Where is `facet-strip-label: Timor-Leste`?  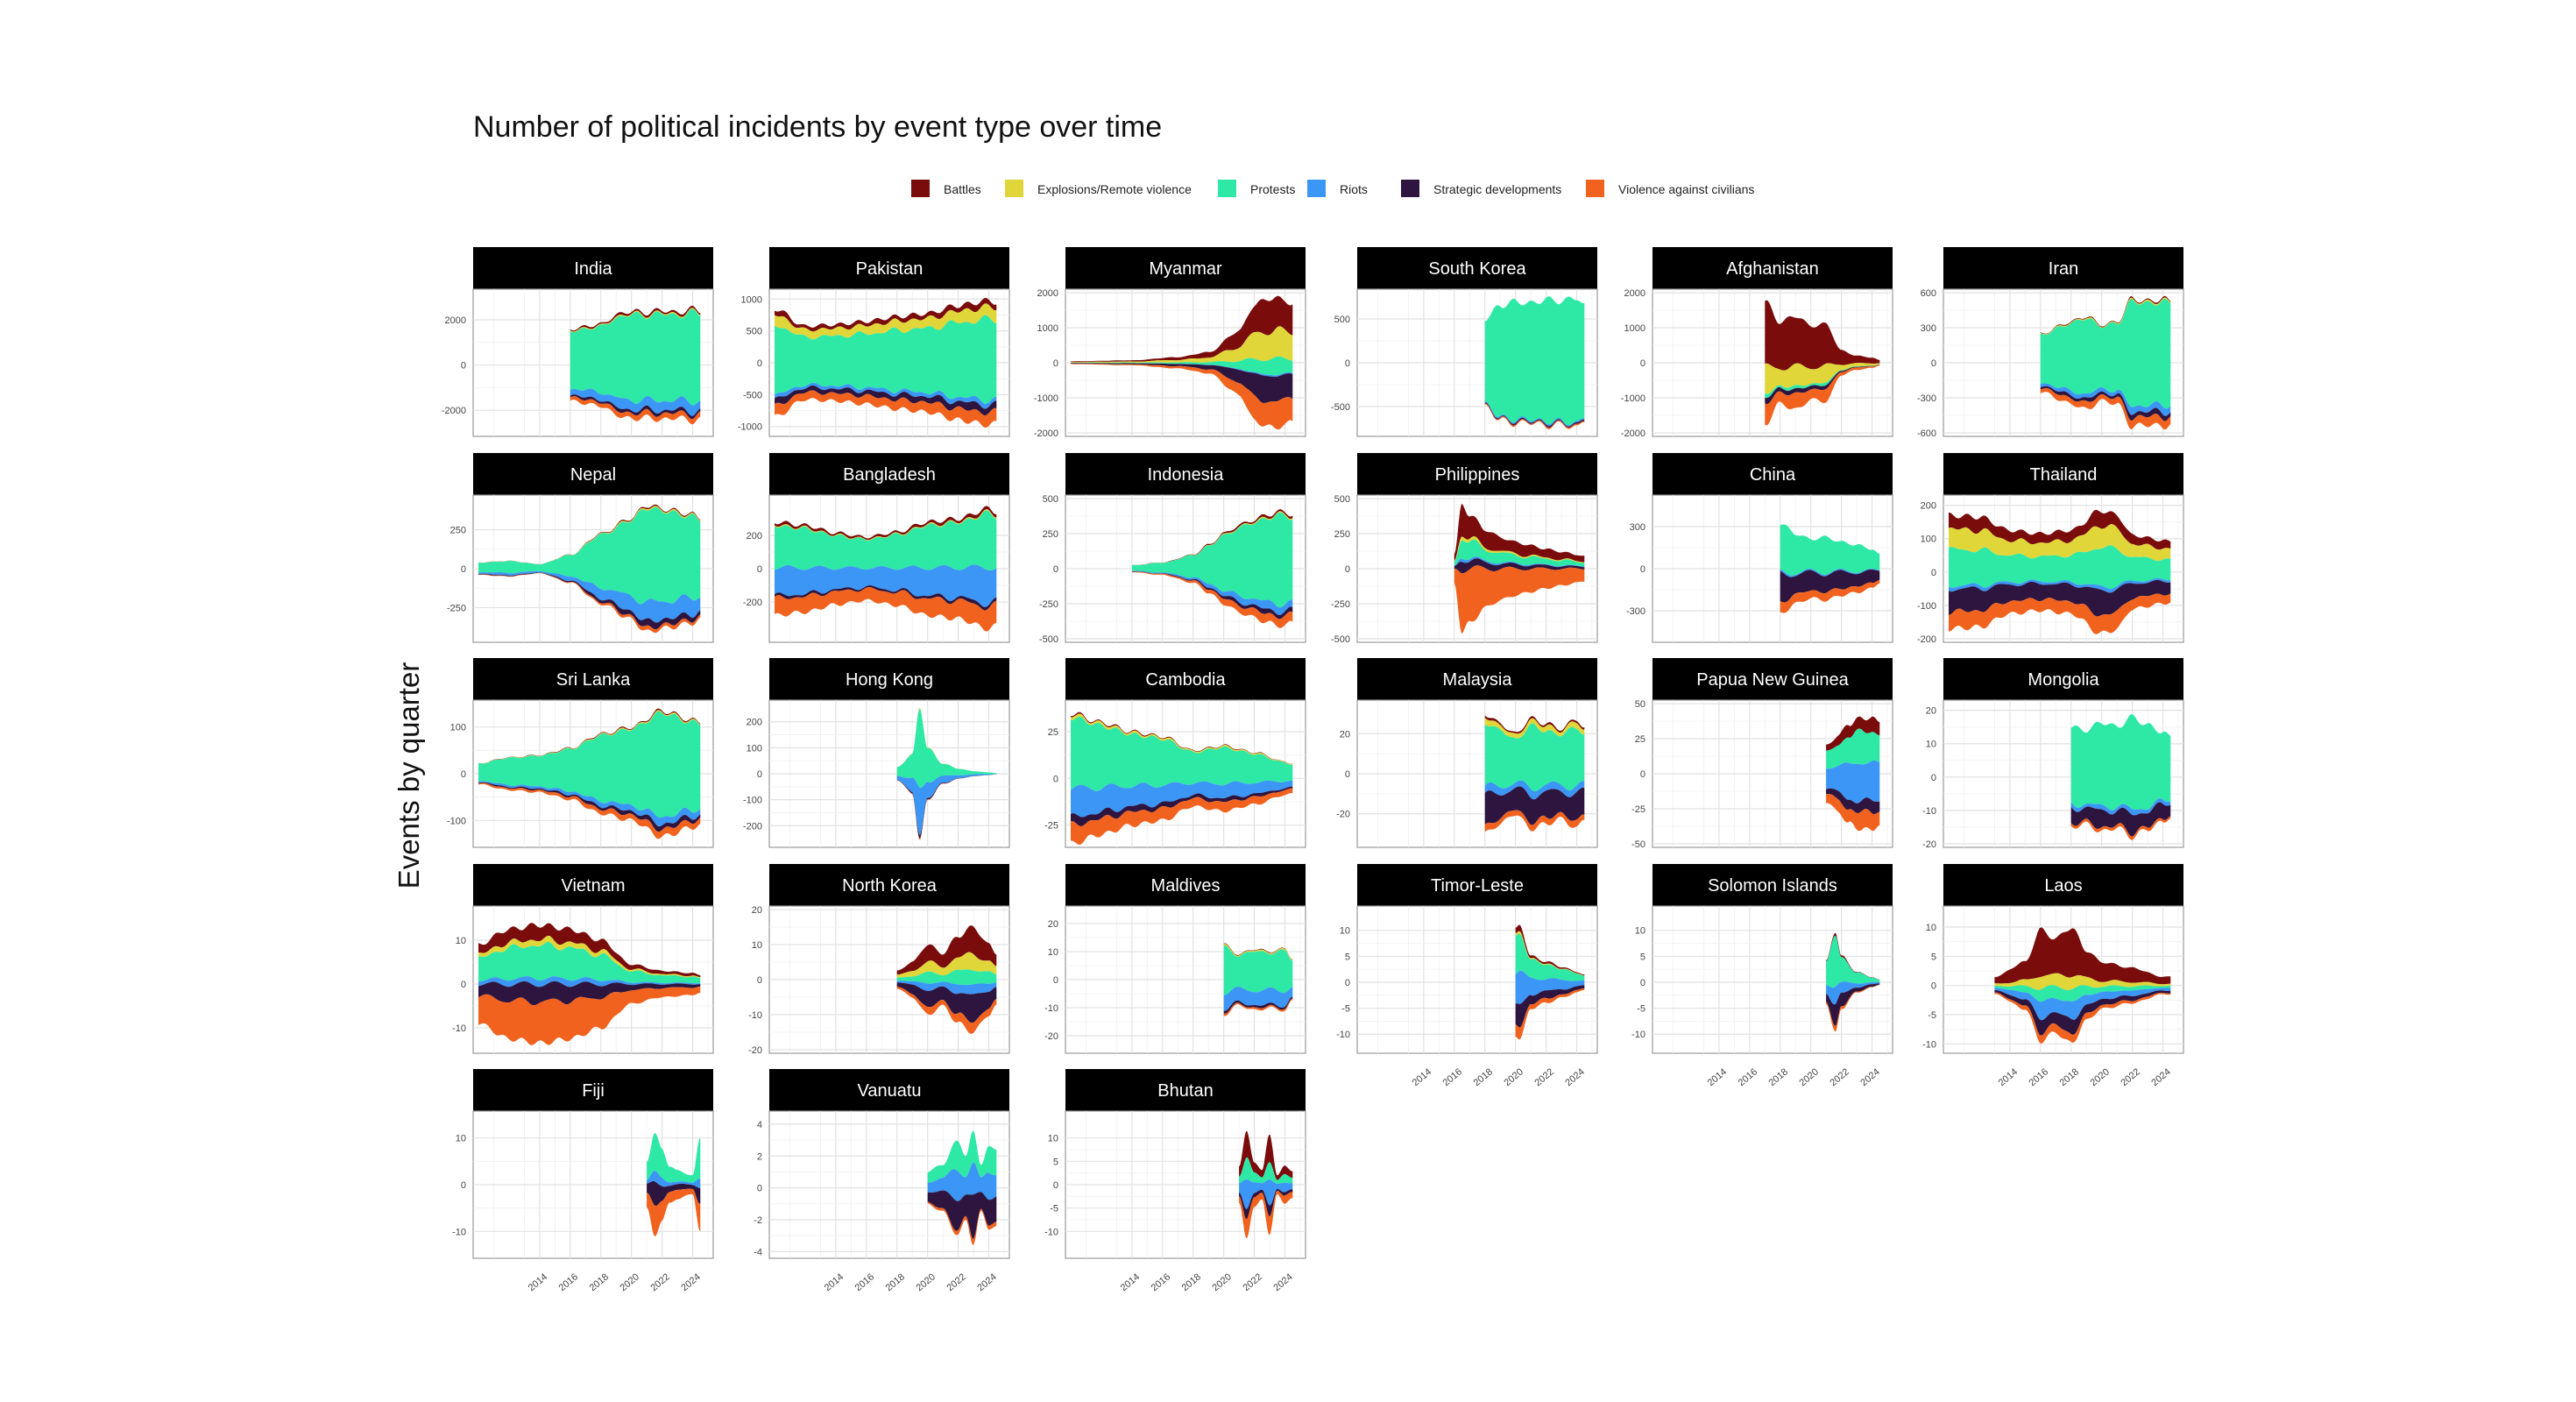 facet-strip-label: Timor-Leste is located at coordinates (1477, 886).